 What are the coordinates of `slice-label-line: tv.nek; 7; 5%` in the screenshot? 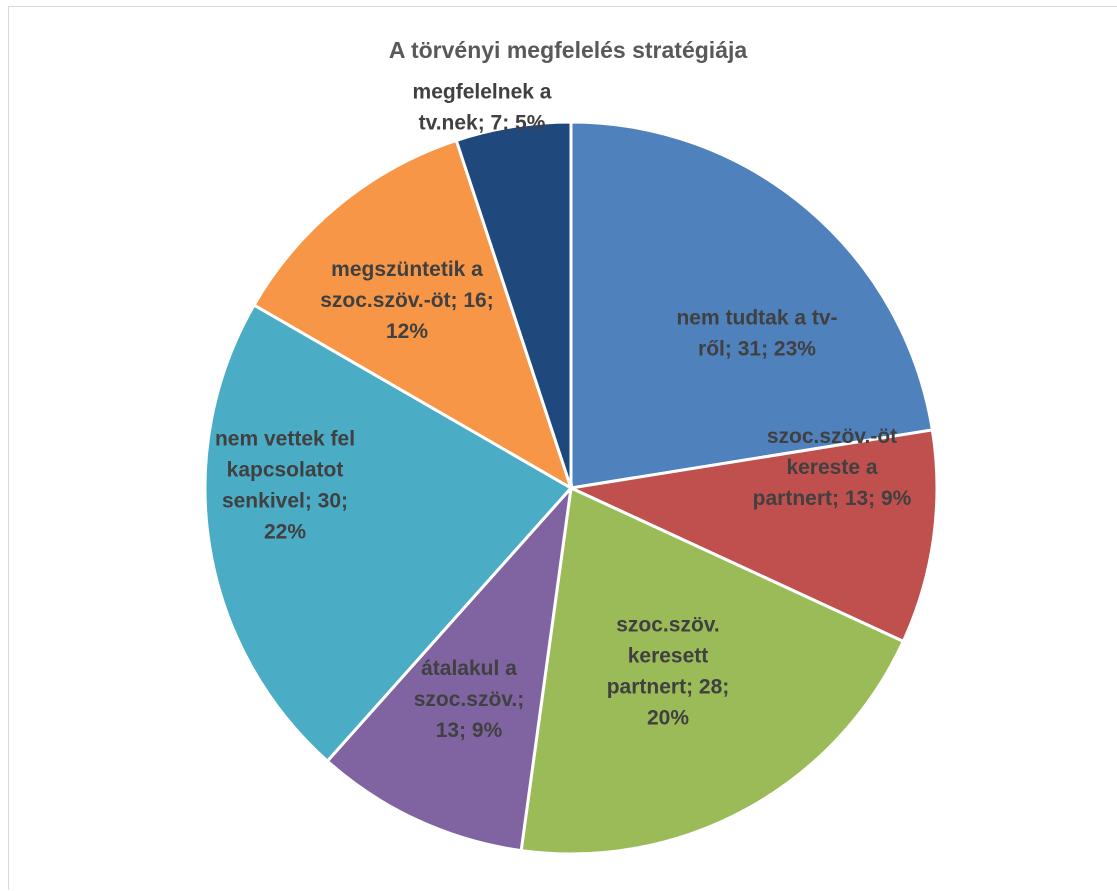 It's located at (482, 123).